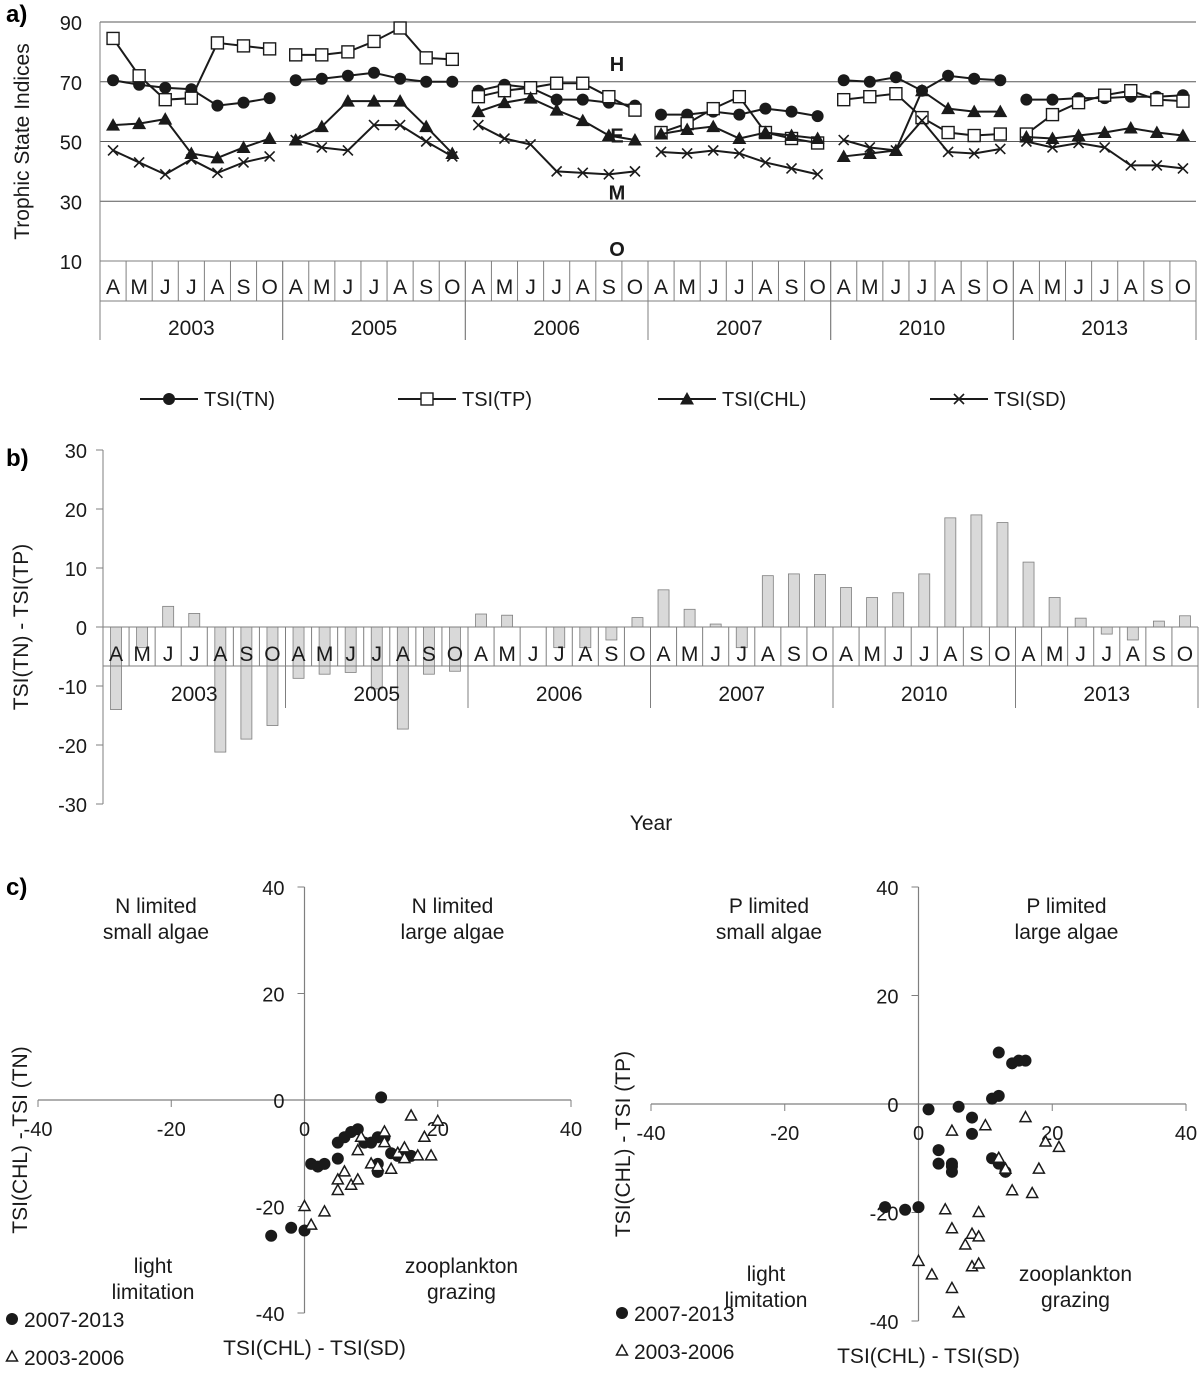  Describe the element at coordinates (273, 996) in the screenshot. I see `y-tick-c: 20` at that location.